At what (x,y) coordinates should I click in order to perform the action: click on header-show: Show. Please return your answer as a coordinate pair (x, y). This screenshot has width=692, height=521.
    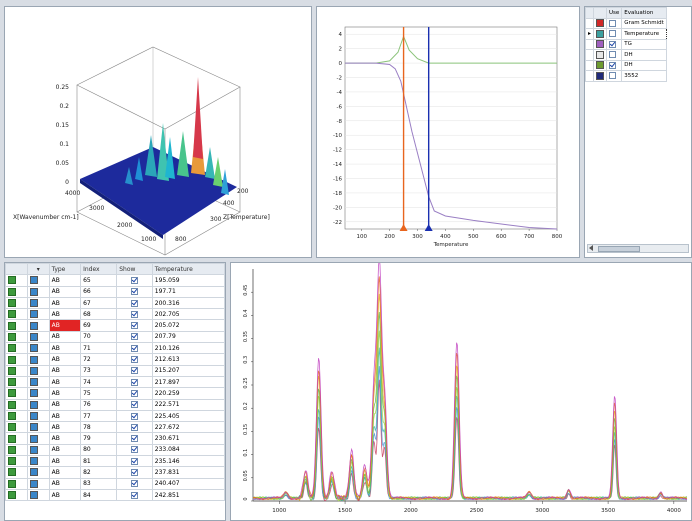
    Looking at the image, I should click on (134, 269).